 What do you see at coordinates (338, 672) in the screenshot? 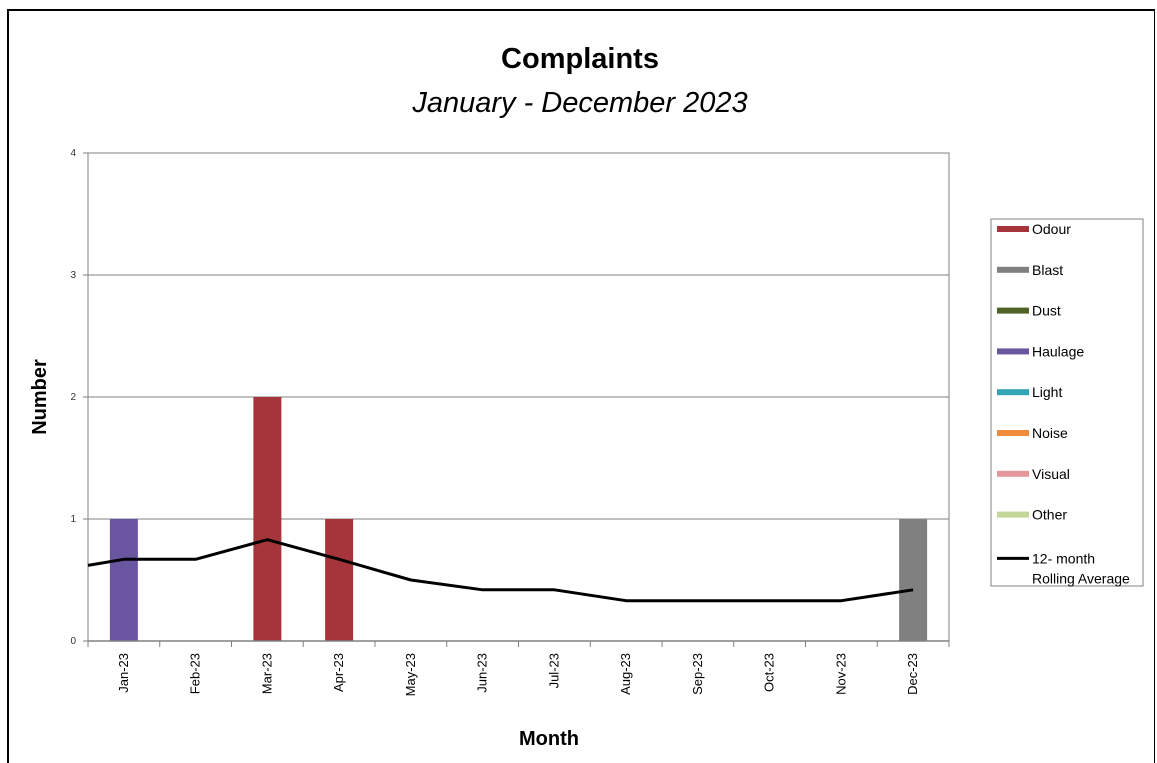
I see `x-tick-label: Apr-23` at bounding box center [338, 672].